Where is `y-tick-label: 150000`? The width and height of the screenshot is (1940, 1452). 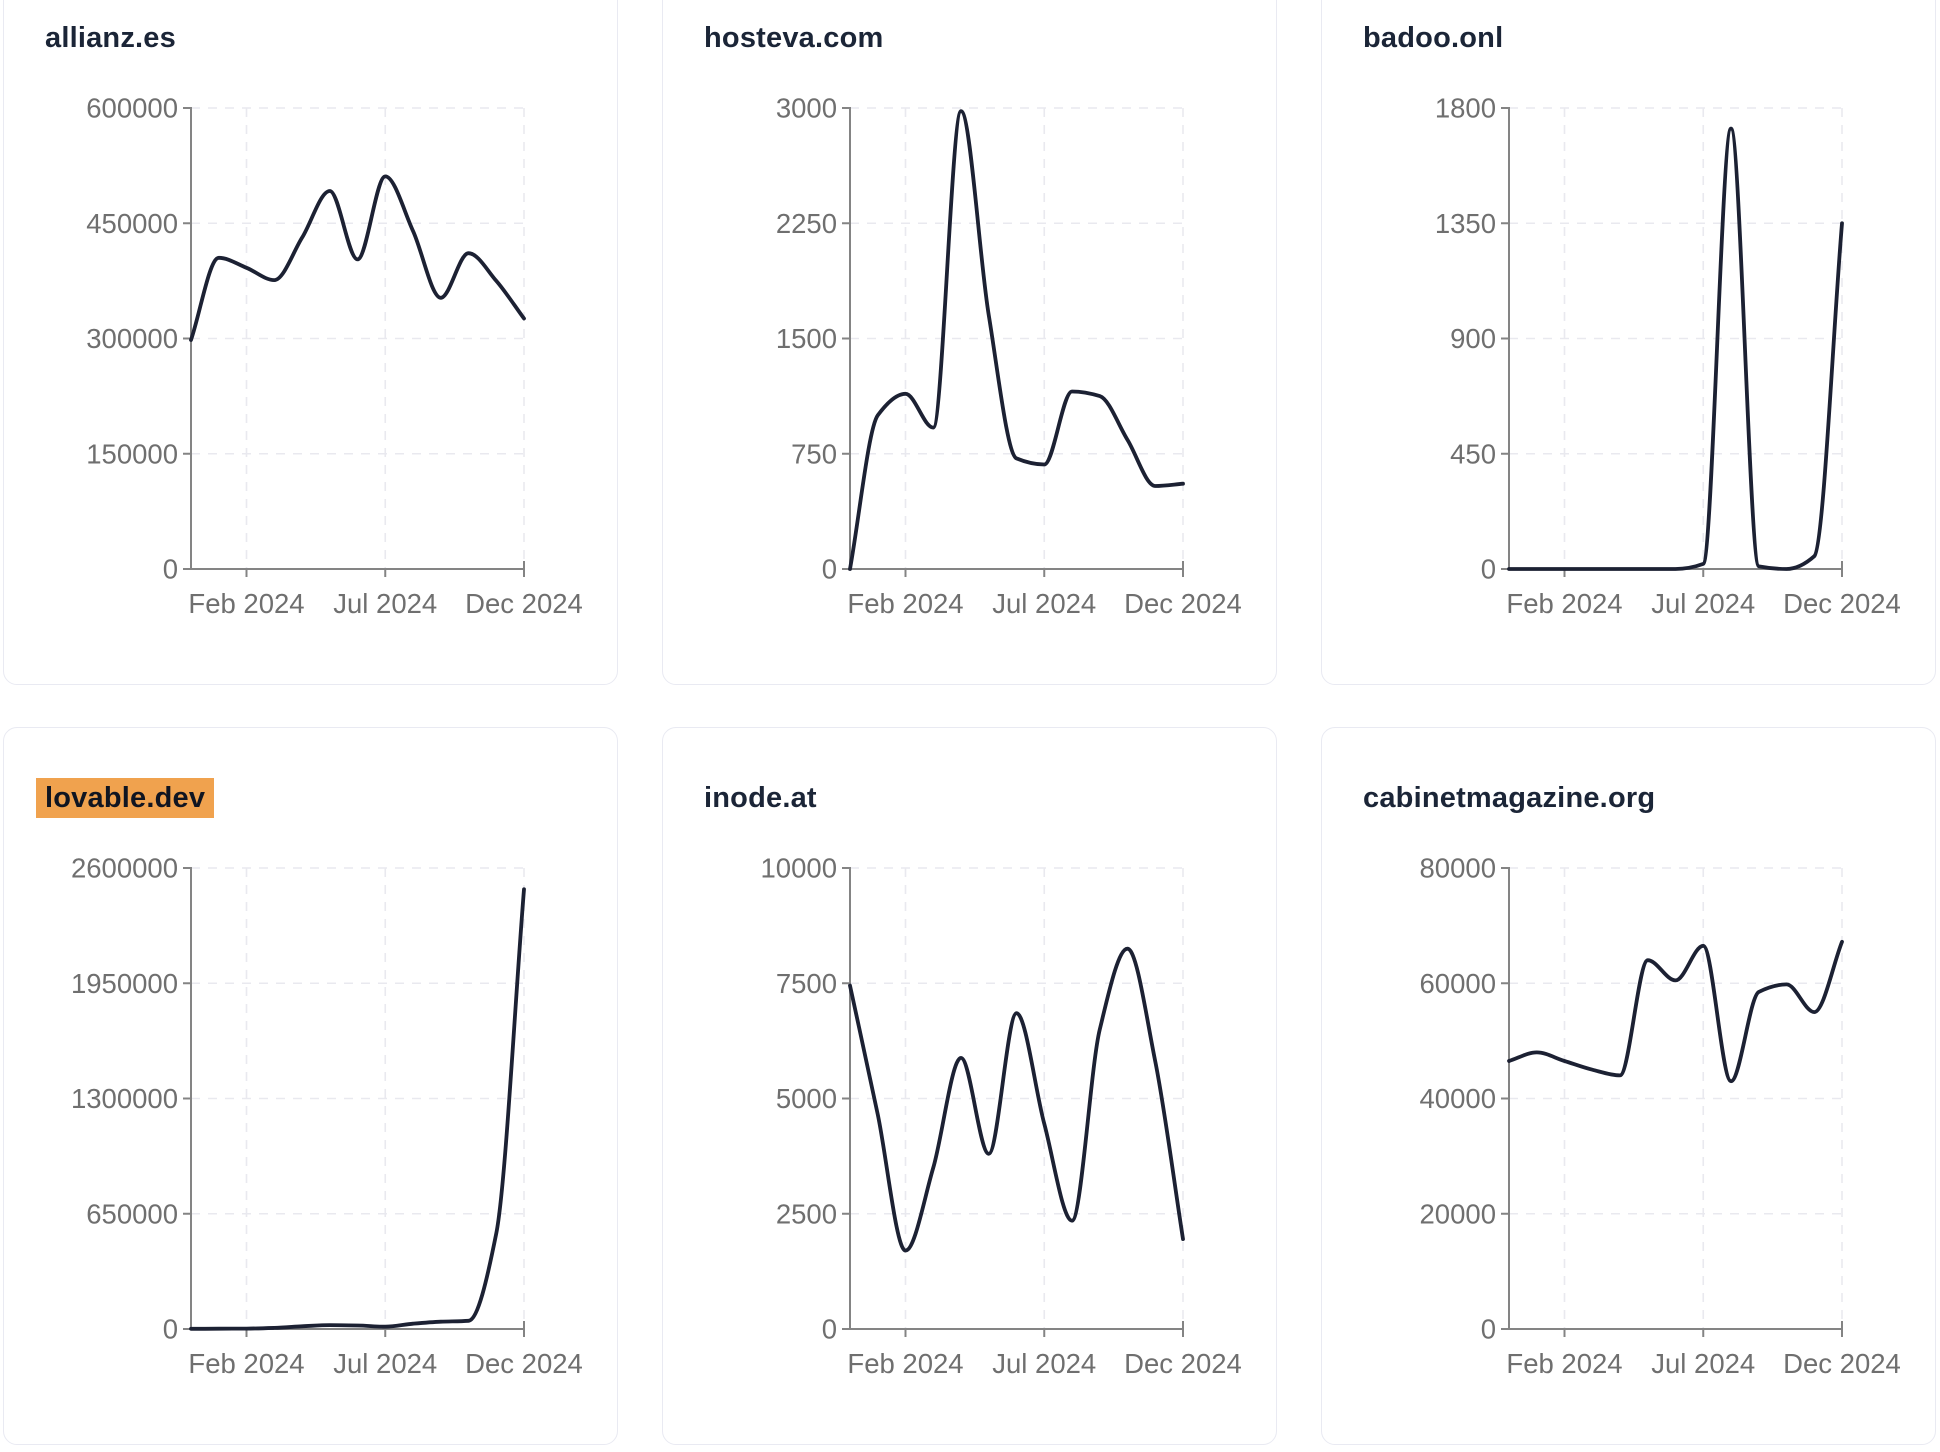
y-tick-label: 150000 is located at coordinates (132, 453).